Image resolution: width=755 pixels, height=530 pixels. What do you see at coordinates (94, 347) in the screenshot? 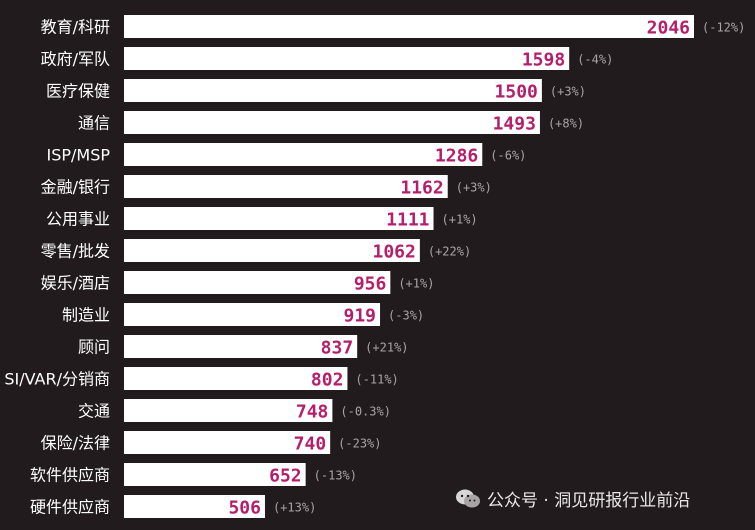
I see `category-label: 顾问` at bounding box center [94, 347].